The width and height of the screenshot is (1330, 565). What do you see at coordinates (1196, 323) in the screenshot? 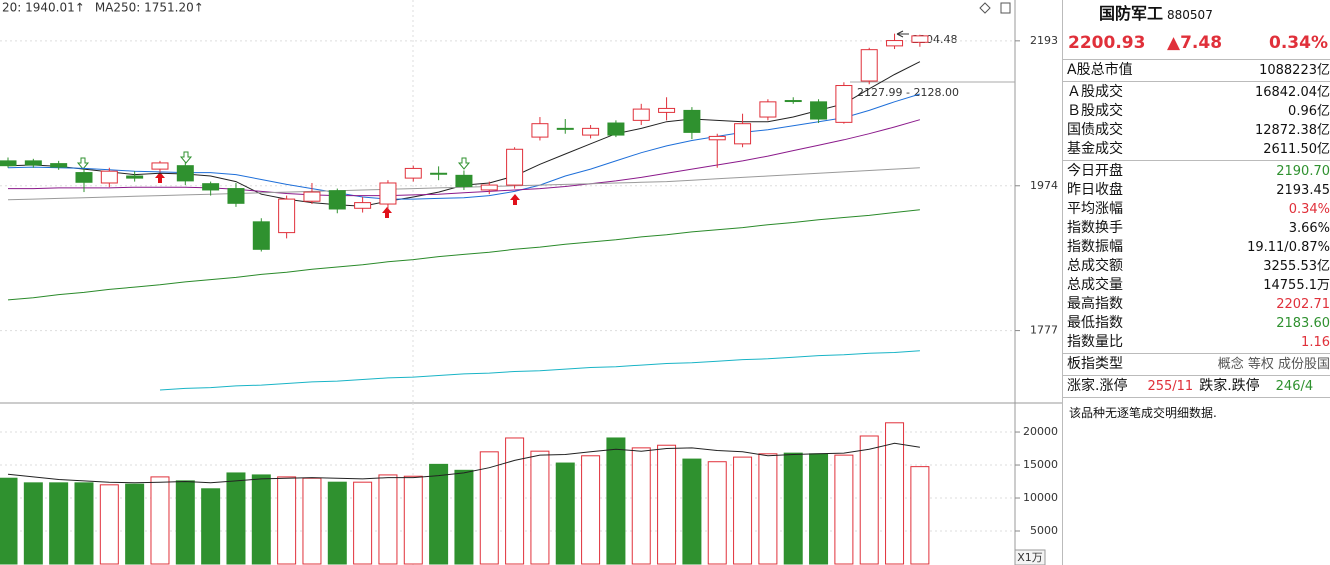
I see `stat-row: 最低指数 2183.60` at bounding box center [1196, 323].